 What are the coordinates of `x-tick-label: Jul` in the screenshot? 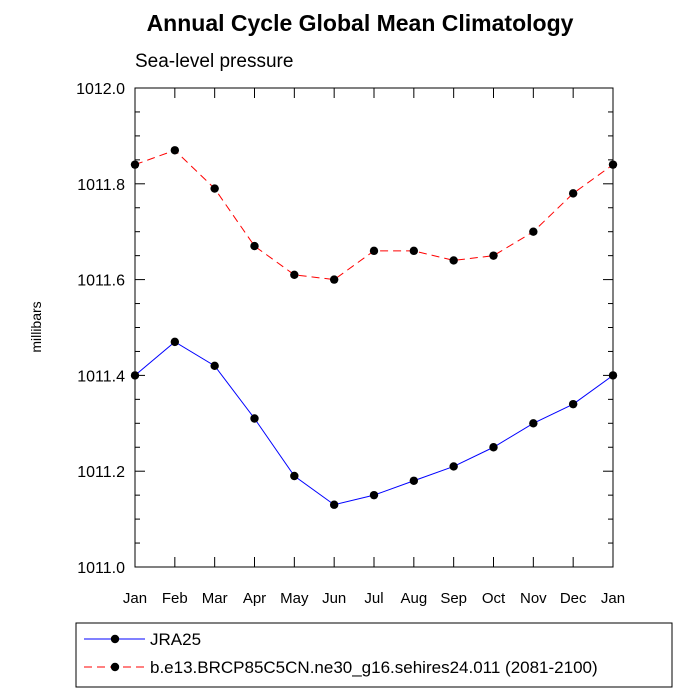 It's located at (373, 598).